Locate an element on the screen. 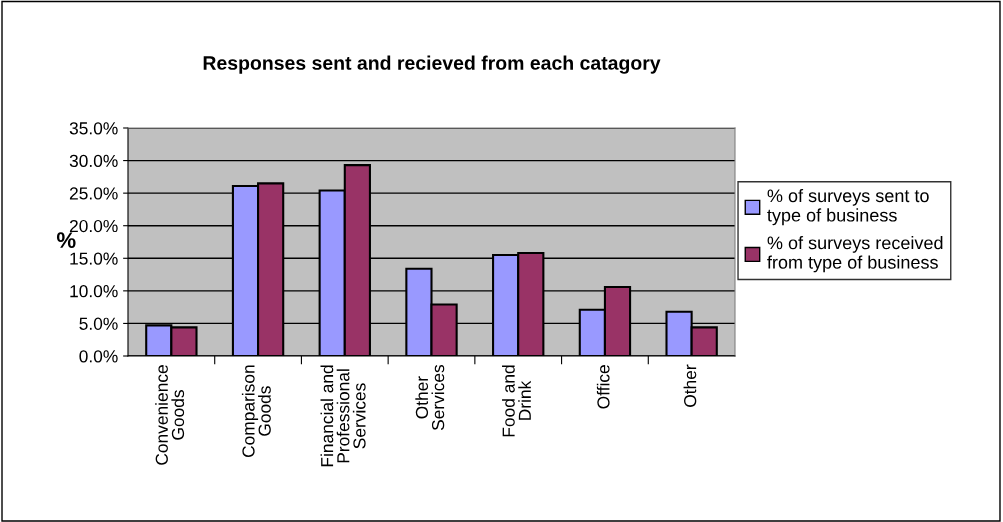 The image size is (1003, 522). y-tick-label: 0.0% is located at coordinates (98, 356).